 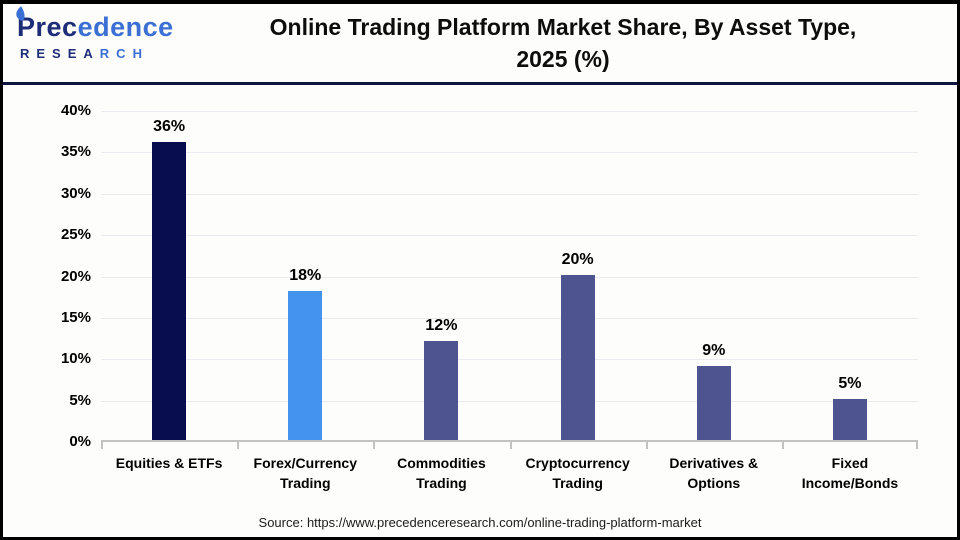 I want to click on precedence-research-logo: Precedence RESEARCH, so click(x=95, y=33).